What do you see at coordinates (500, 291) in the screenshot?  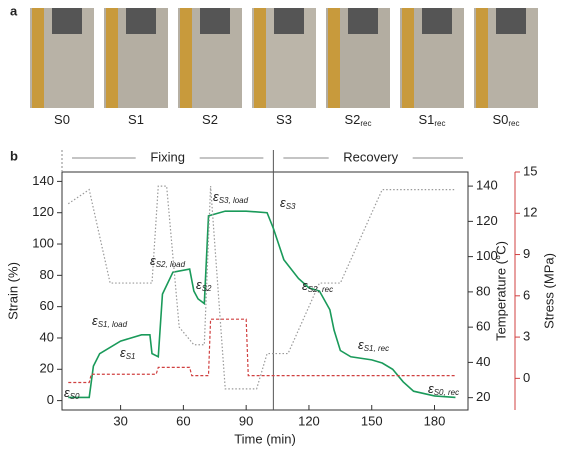 I see `y2-axis-title: Temperature (°C)` at bounding box center [500, 291].